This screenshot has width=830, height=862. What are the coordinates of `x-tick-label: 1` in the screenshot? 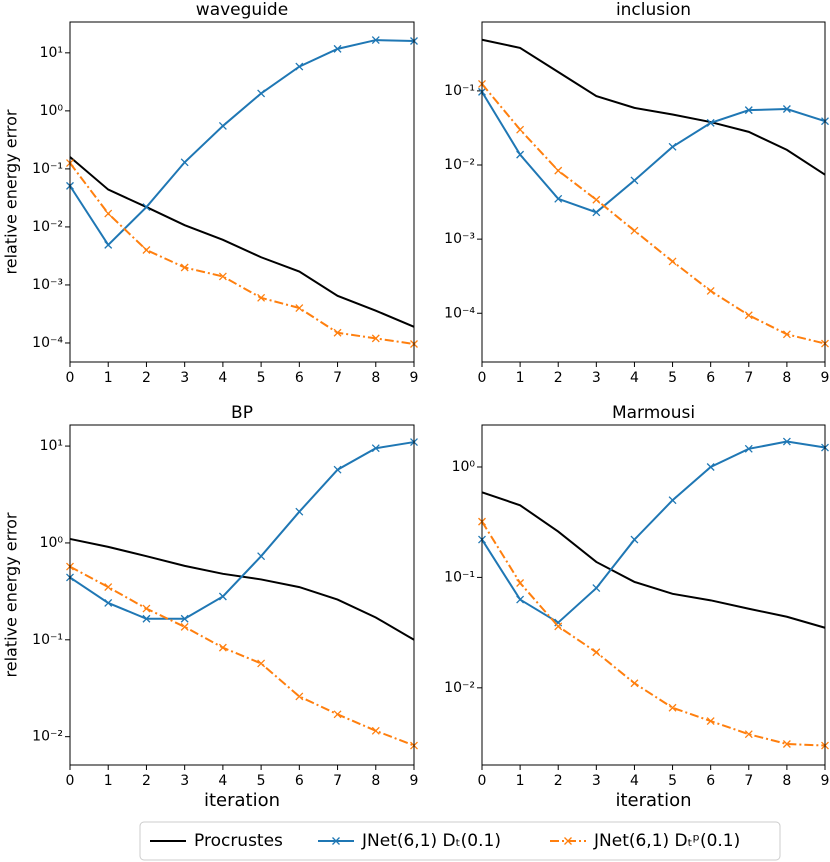 It's located at (108, 781).